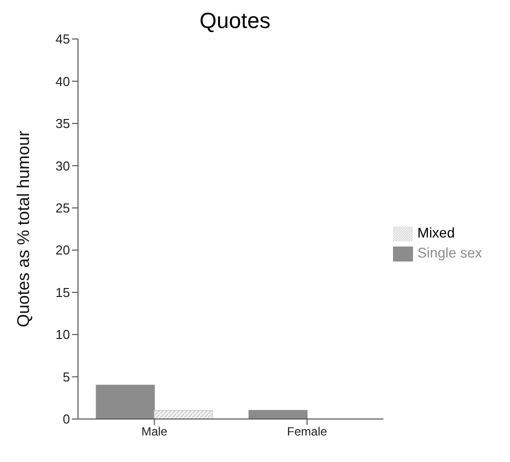  What do you see at coordinates (63, 208) in the screenshot?
I see `y-tick-label: 25` at bounding box center [63, 208].